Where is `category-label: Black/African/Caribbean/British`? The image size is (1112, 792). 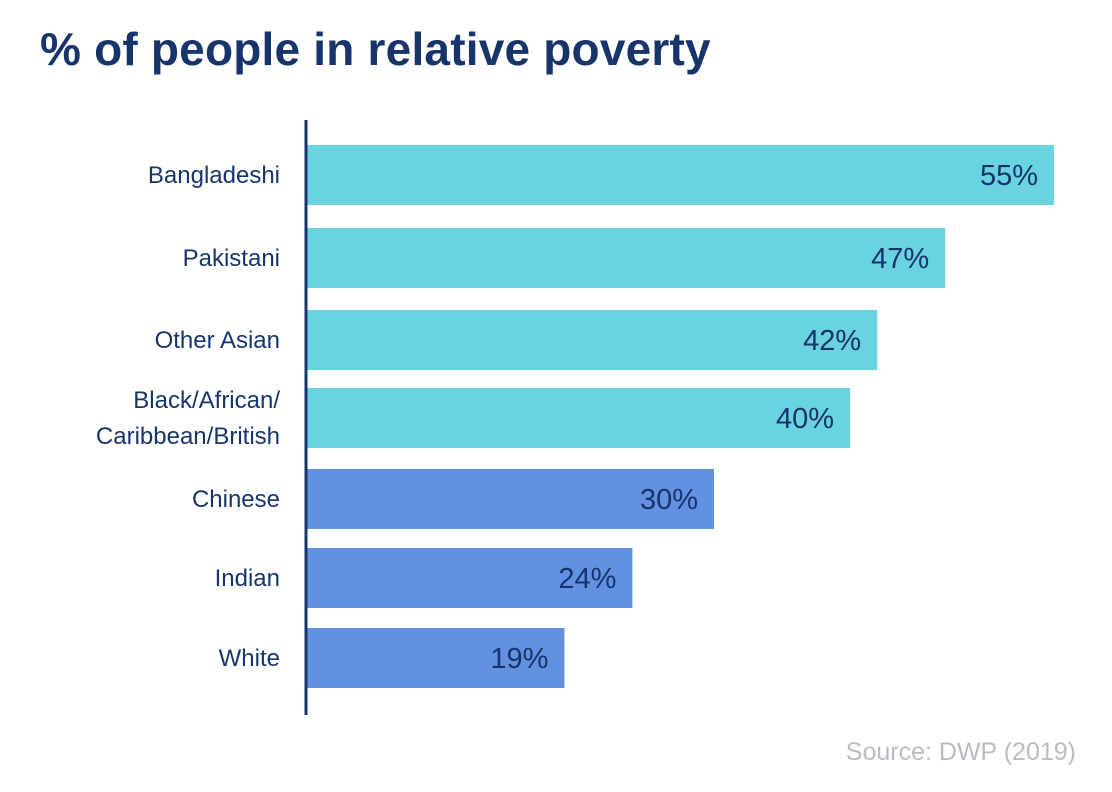 category-label: Black/African/Caribbean/British is located at coordinates (188, 418).